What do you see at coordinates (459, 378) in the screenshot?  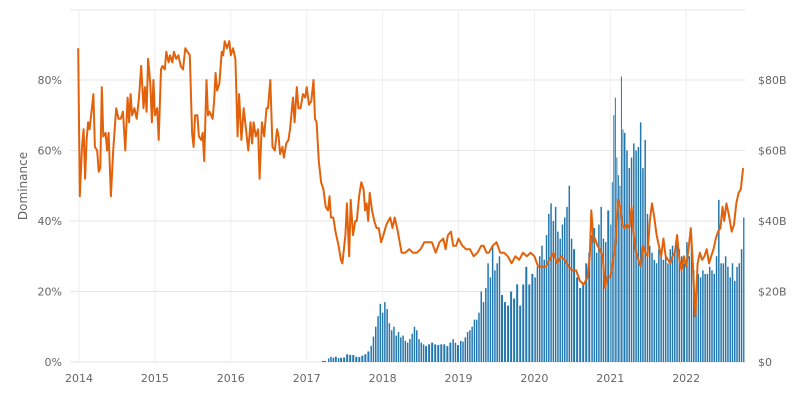 I see `x-tick-label: 2019` at bounding box center [459, 378].